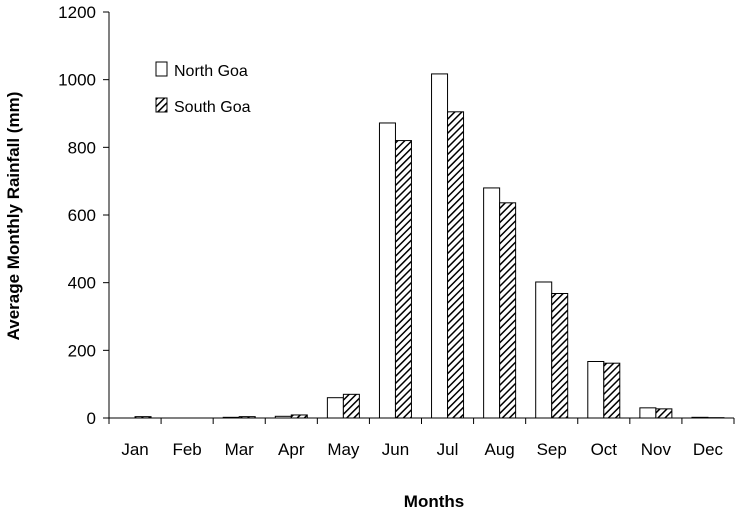  I want to click on legend-swatch-south-goa, so click(161, 105).